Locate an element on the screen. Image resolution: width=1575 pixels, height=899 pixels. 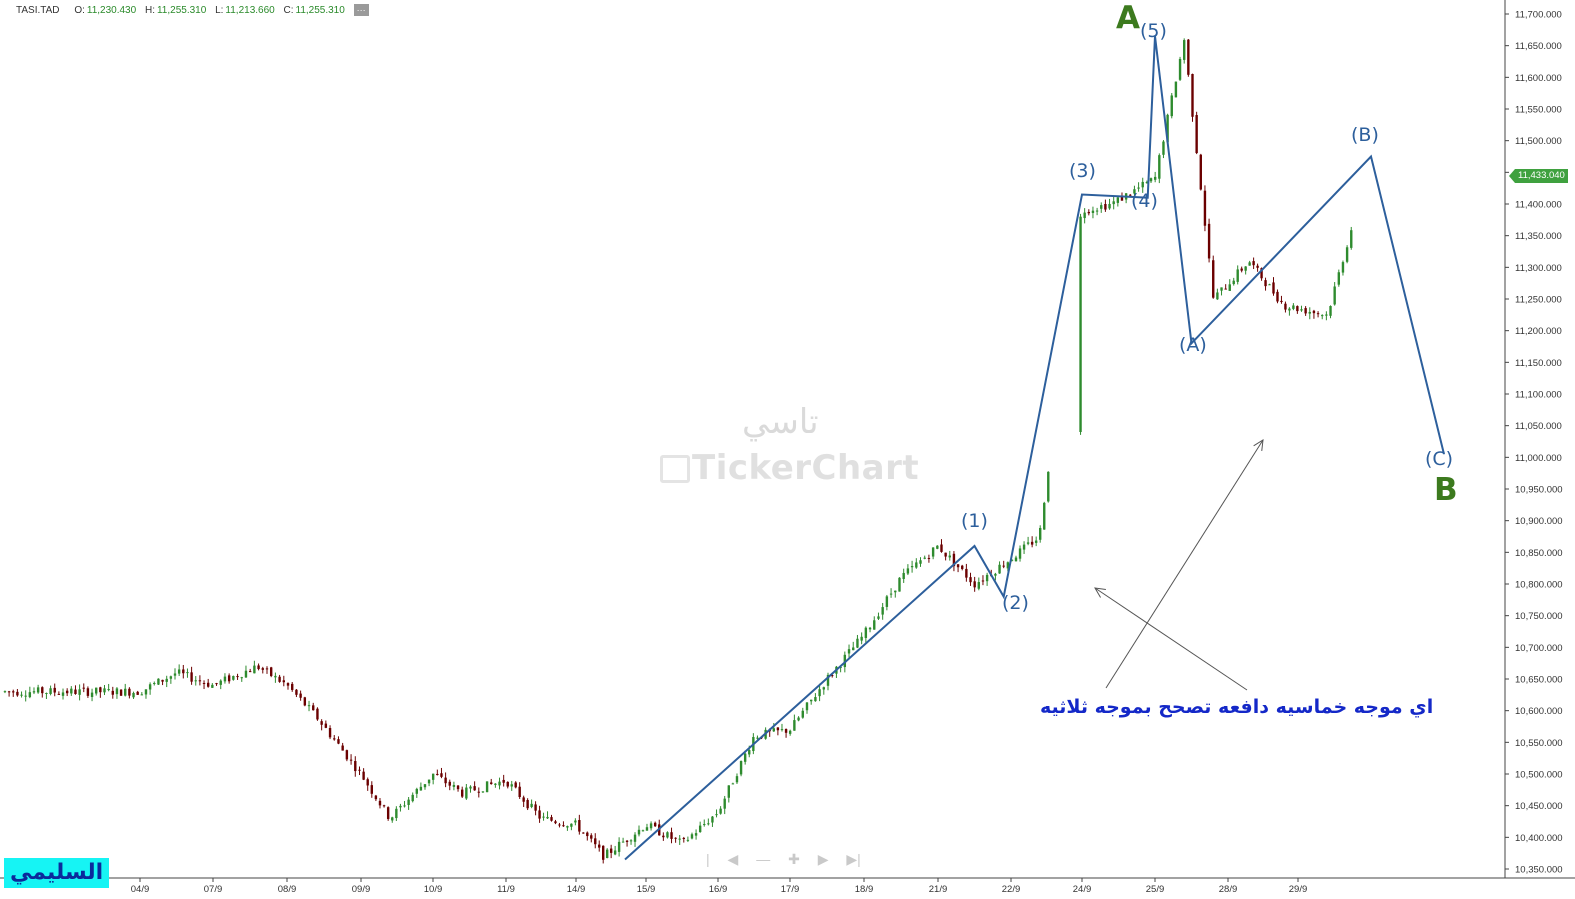
zoom-out-icon: — is located at coordinates (763, 859).